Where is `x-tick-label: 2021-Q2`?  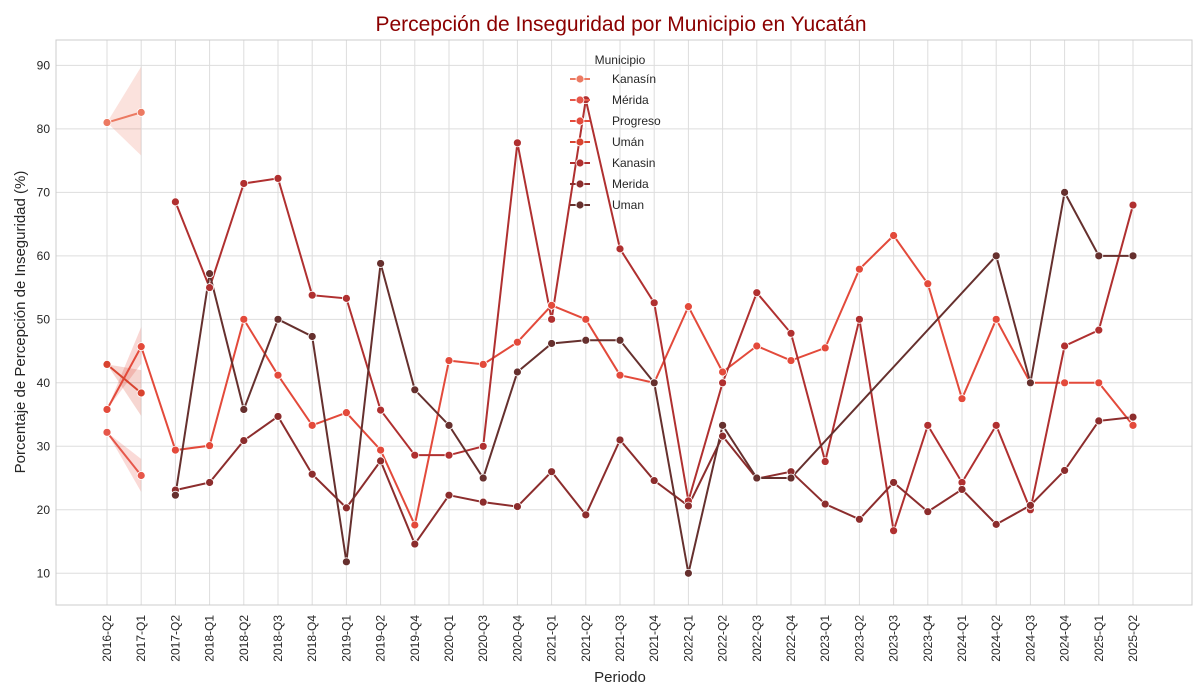 x-tick-label: 2021-Q2 is located at coordinates (586, 638).